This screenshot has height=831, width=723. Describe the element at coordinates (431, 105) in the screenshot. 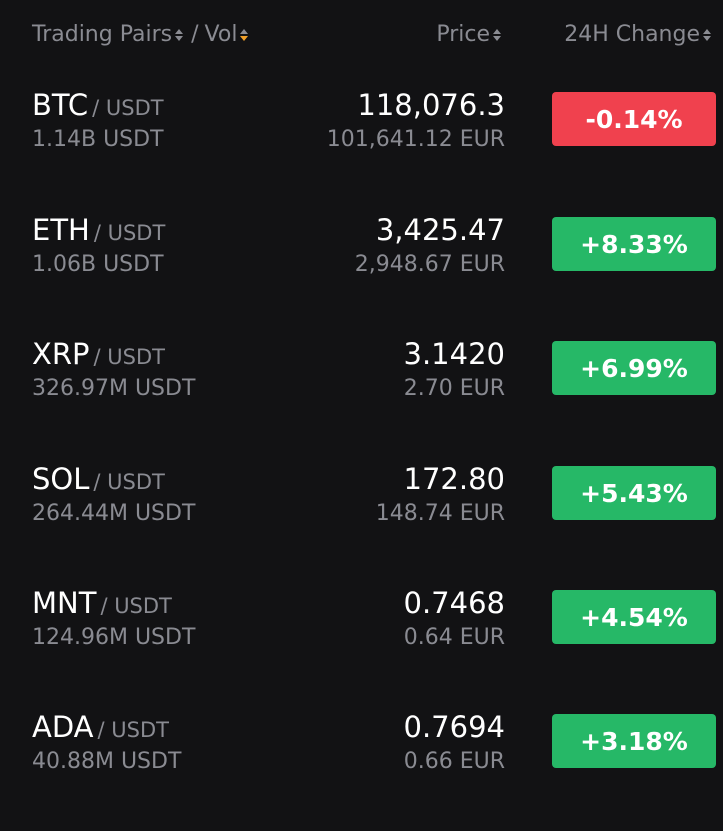

I see `last-price: 118,076.3` at that location.